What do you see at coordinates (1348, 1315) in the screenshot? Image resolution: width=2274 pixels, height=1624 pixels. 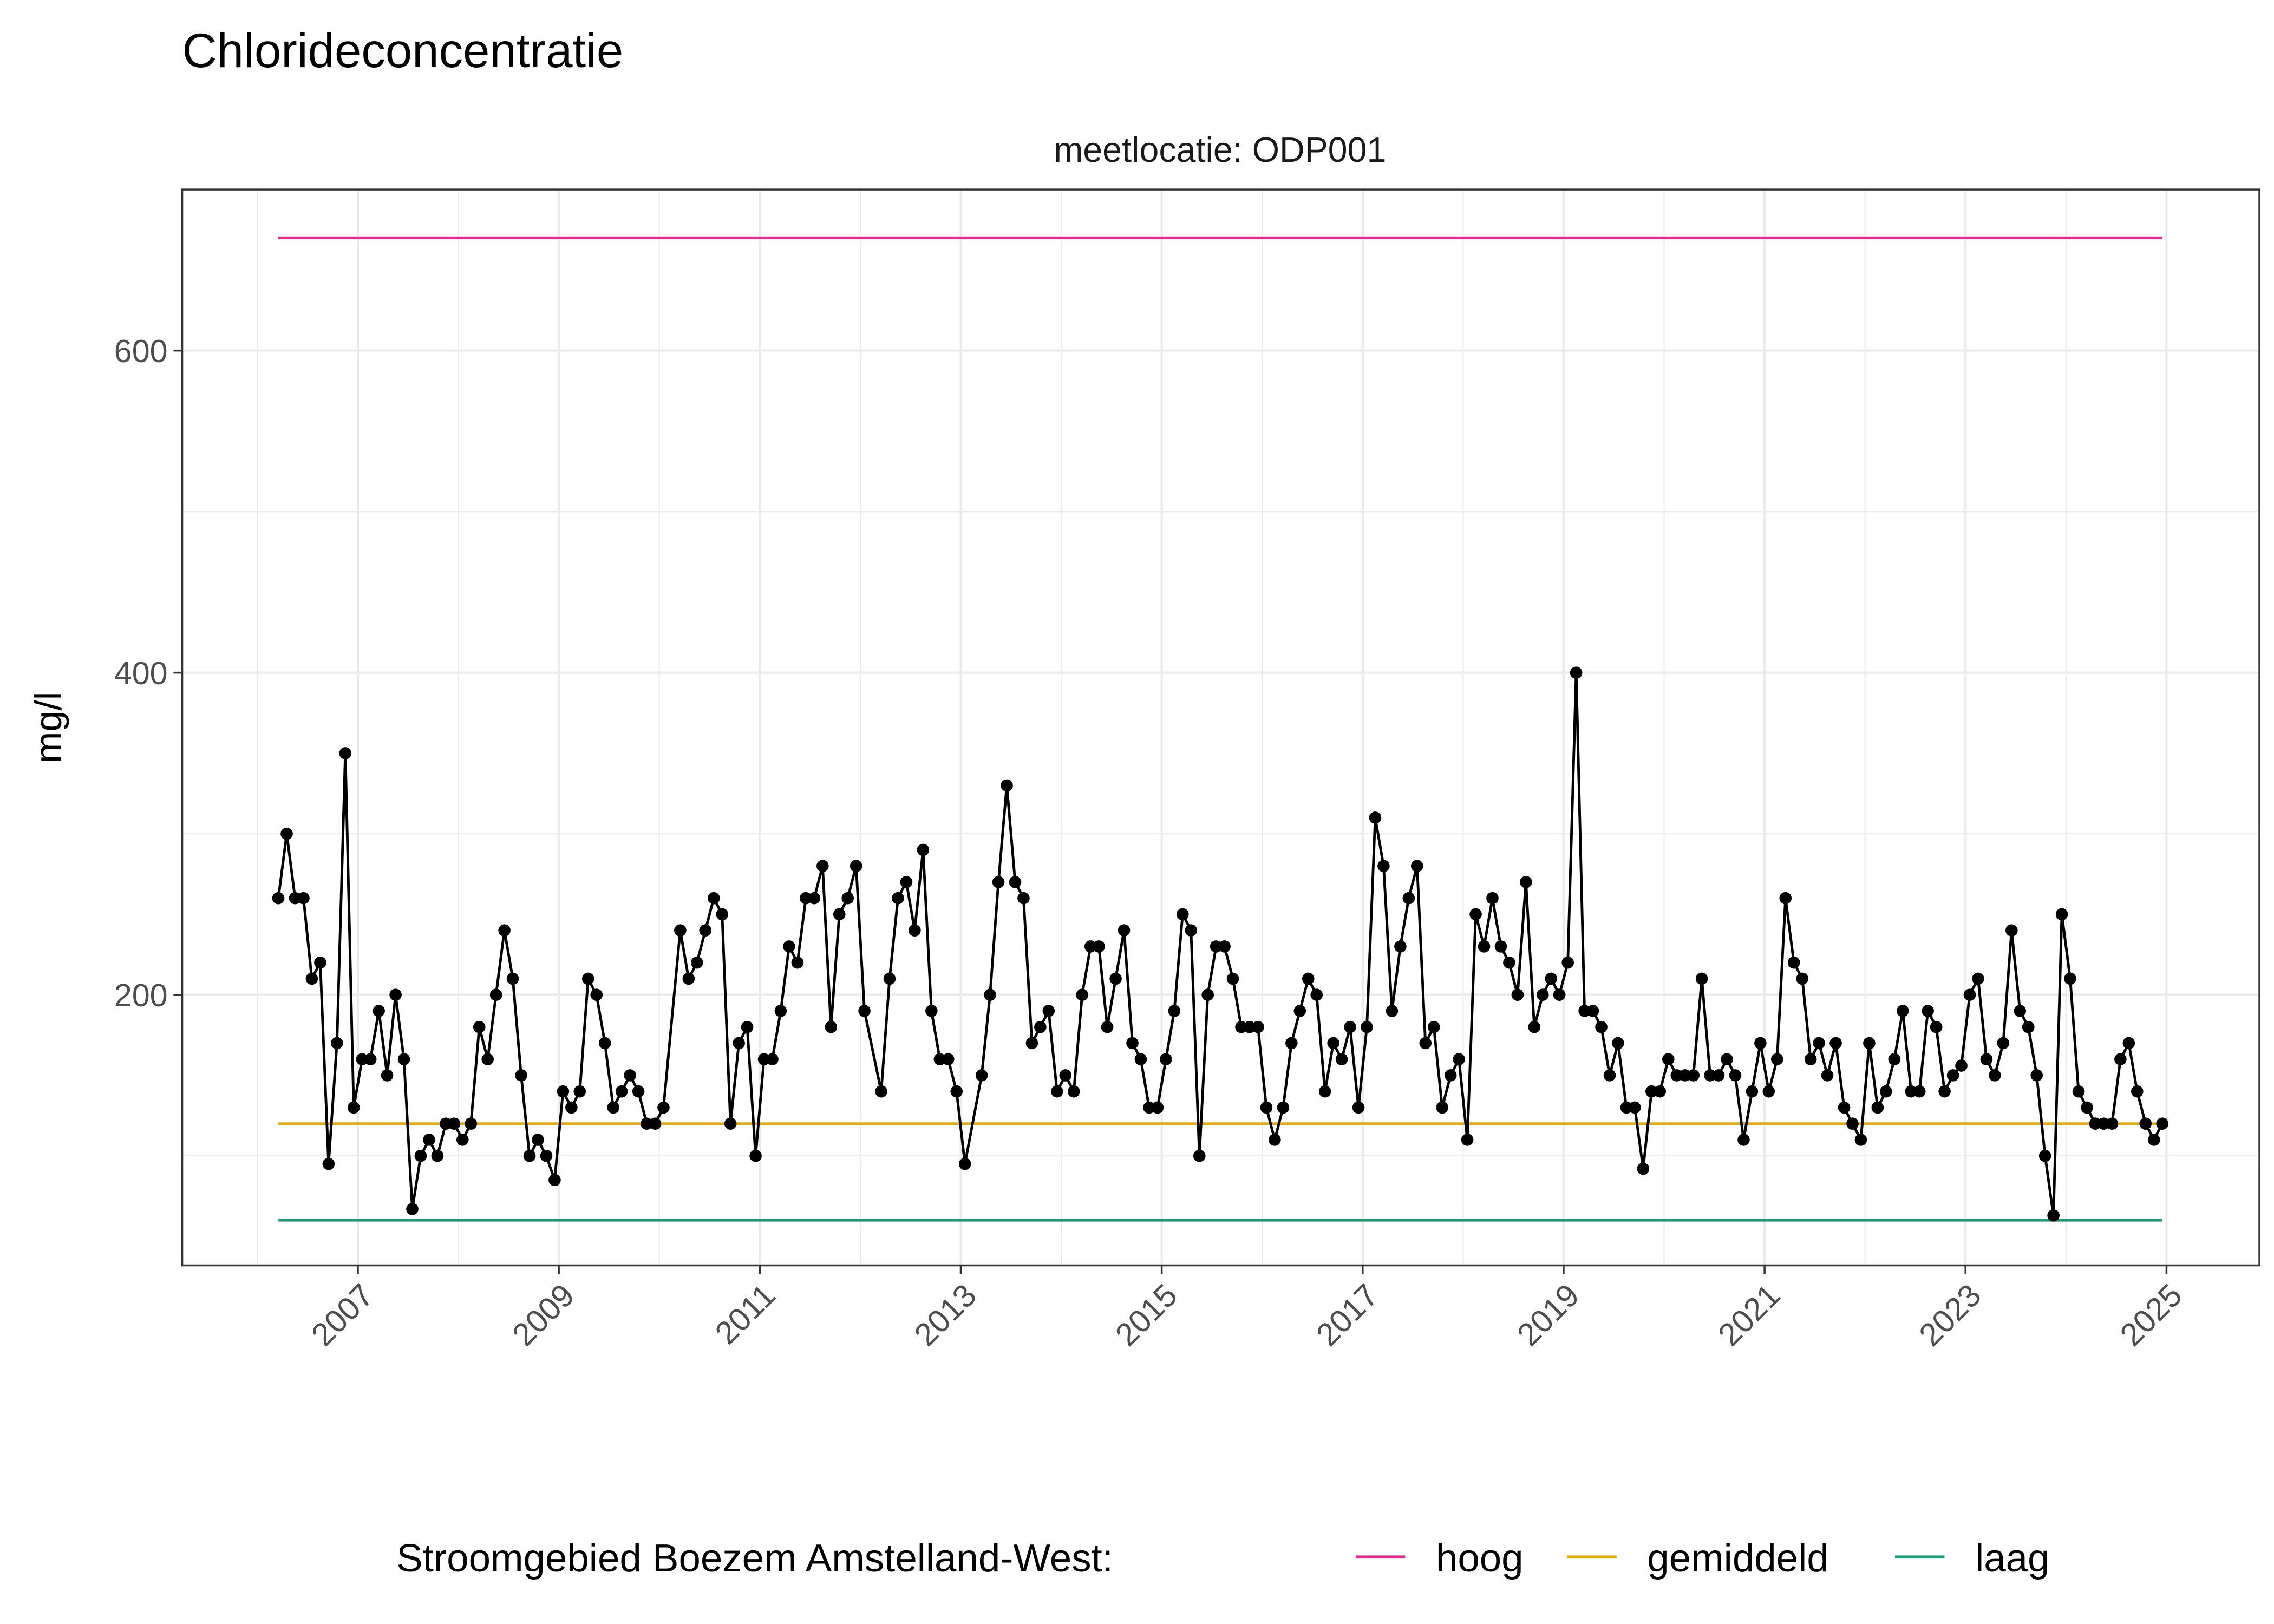 I see `x-tick-label: 2017` at bounding box center [1348, 1315].